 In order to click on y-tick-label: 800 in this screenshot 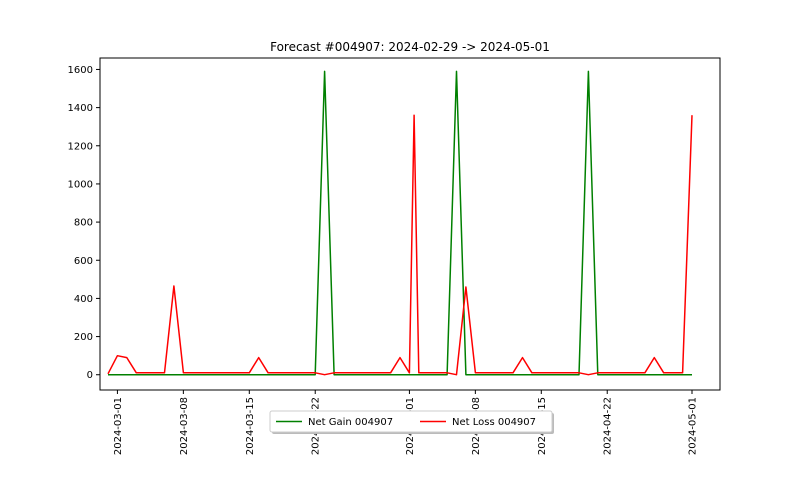, I will do `click(83, 223)`.